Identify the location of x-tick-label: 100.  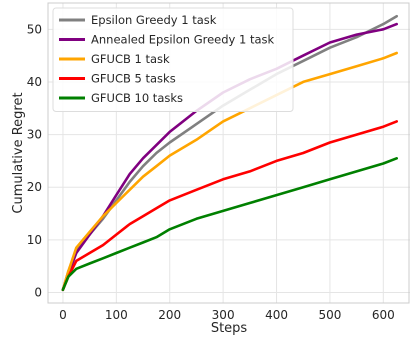
(116, 315).